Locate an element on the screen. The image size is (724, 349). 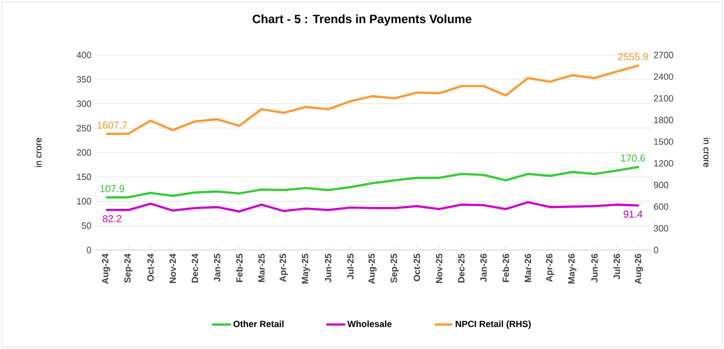
legend-label: NPCI Retail (RHS) is located at coordinates (493, 324).